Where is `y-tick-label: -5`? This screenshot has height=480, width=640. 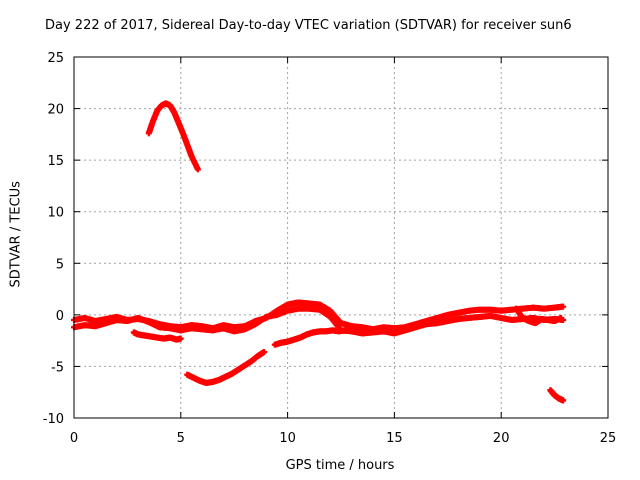 y-tick-label: -5 is located at coordinates (57, 367).